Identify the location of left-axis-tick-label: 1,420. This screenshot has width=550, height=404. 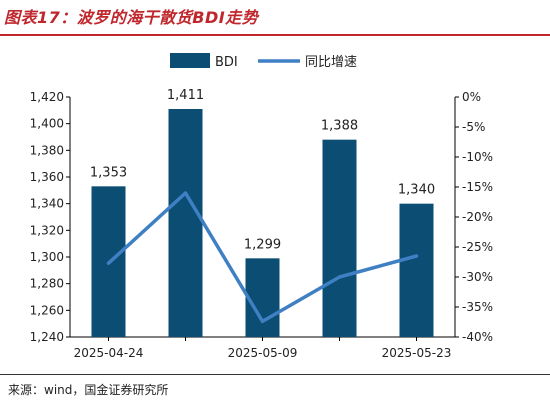
(47, 97).